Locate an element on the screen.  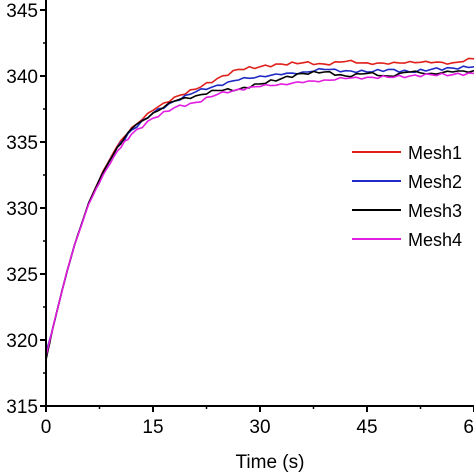
y-axis-ticks: 315 320 325 330 335 340 345 is located at coordinates (26, 209).